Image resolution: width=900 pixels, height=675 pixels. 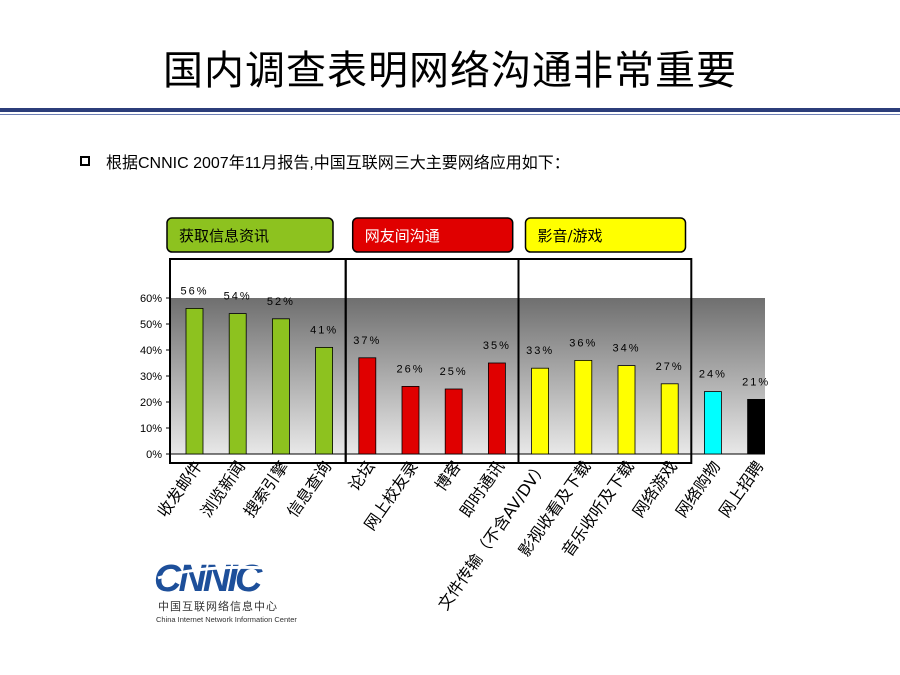 What do you see at coordinates (218, 606) in the screenshot?
I see `logo-cn-name: 中国互联网络信息中心` at bounding box center [218, 606].